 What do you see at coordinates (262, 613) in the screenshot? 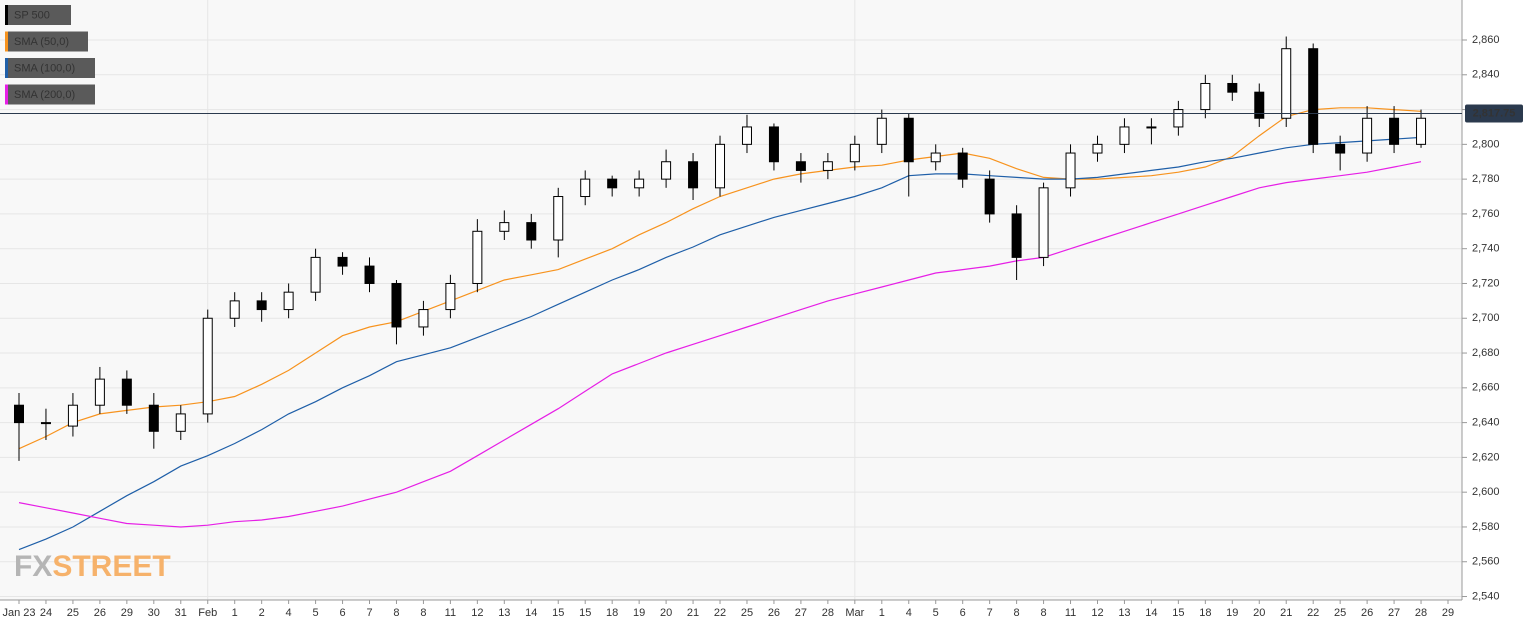
I see `x-tick-label: 2` at bounding box center [262, 613].